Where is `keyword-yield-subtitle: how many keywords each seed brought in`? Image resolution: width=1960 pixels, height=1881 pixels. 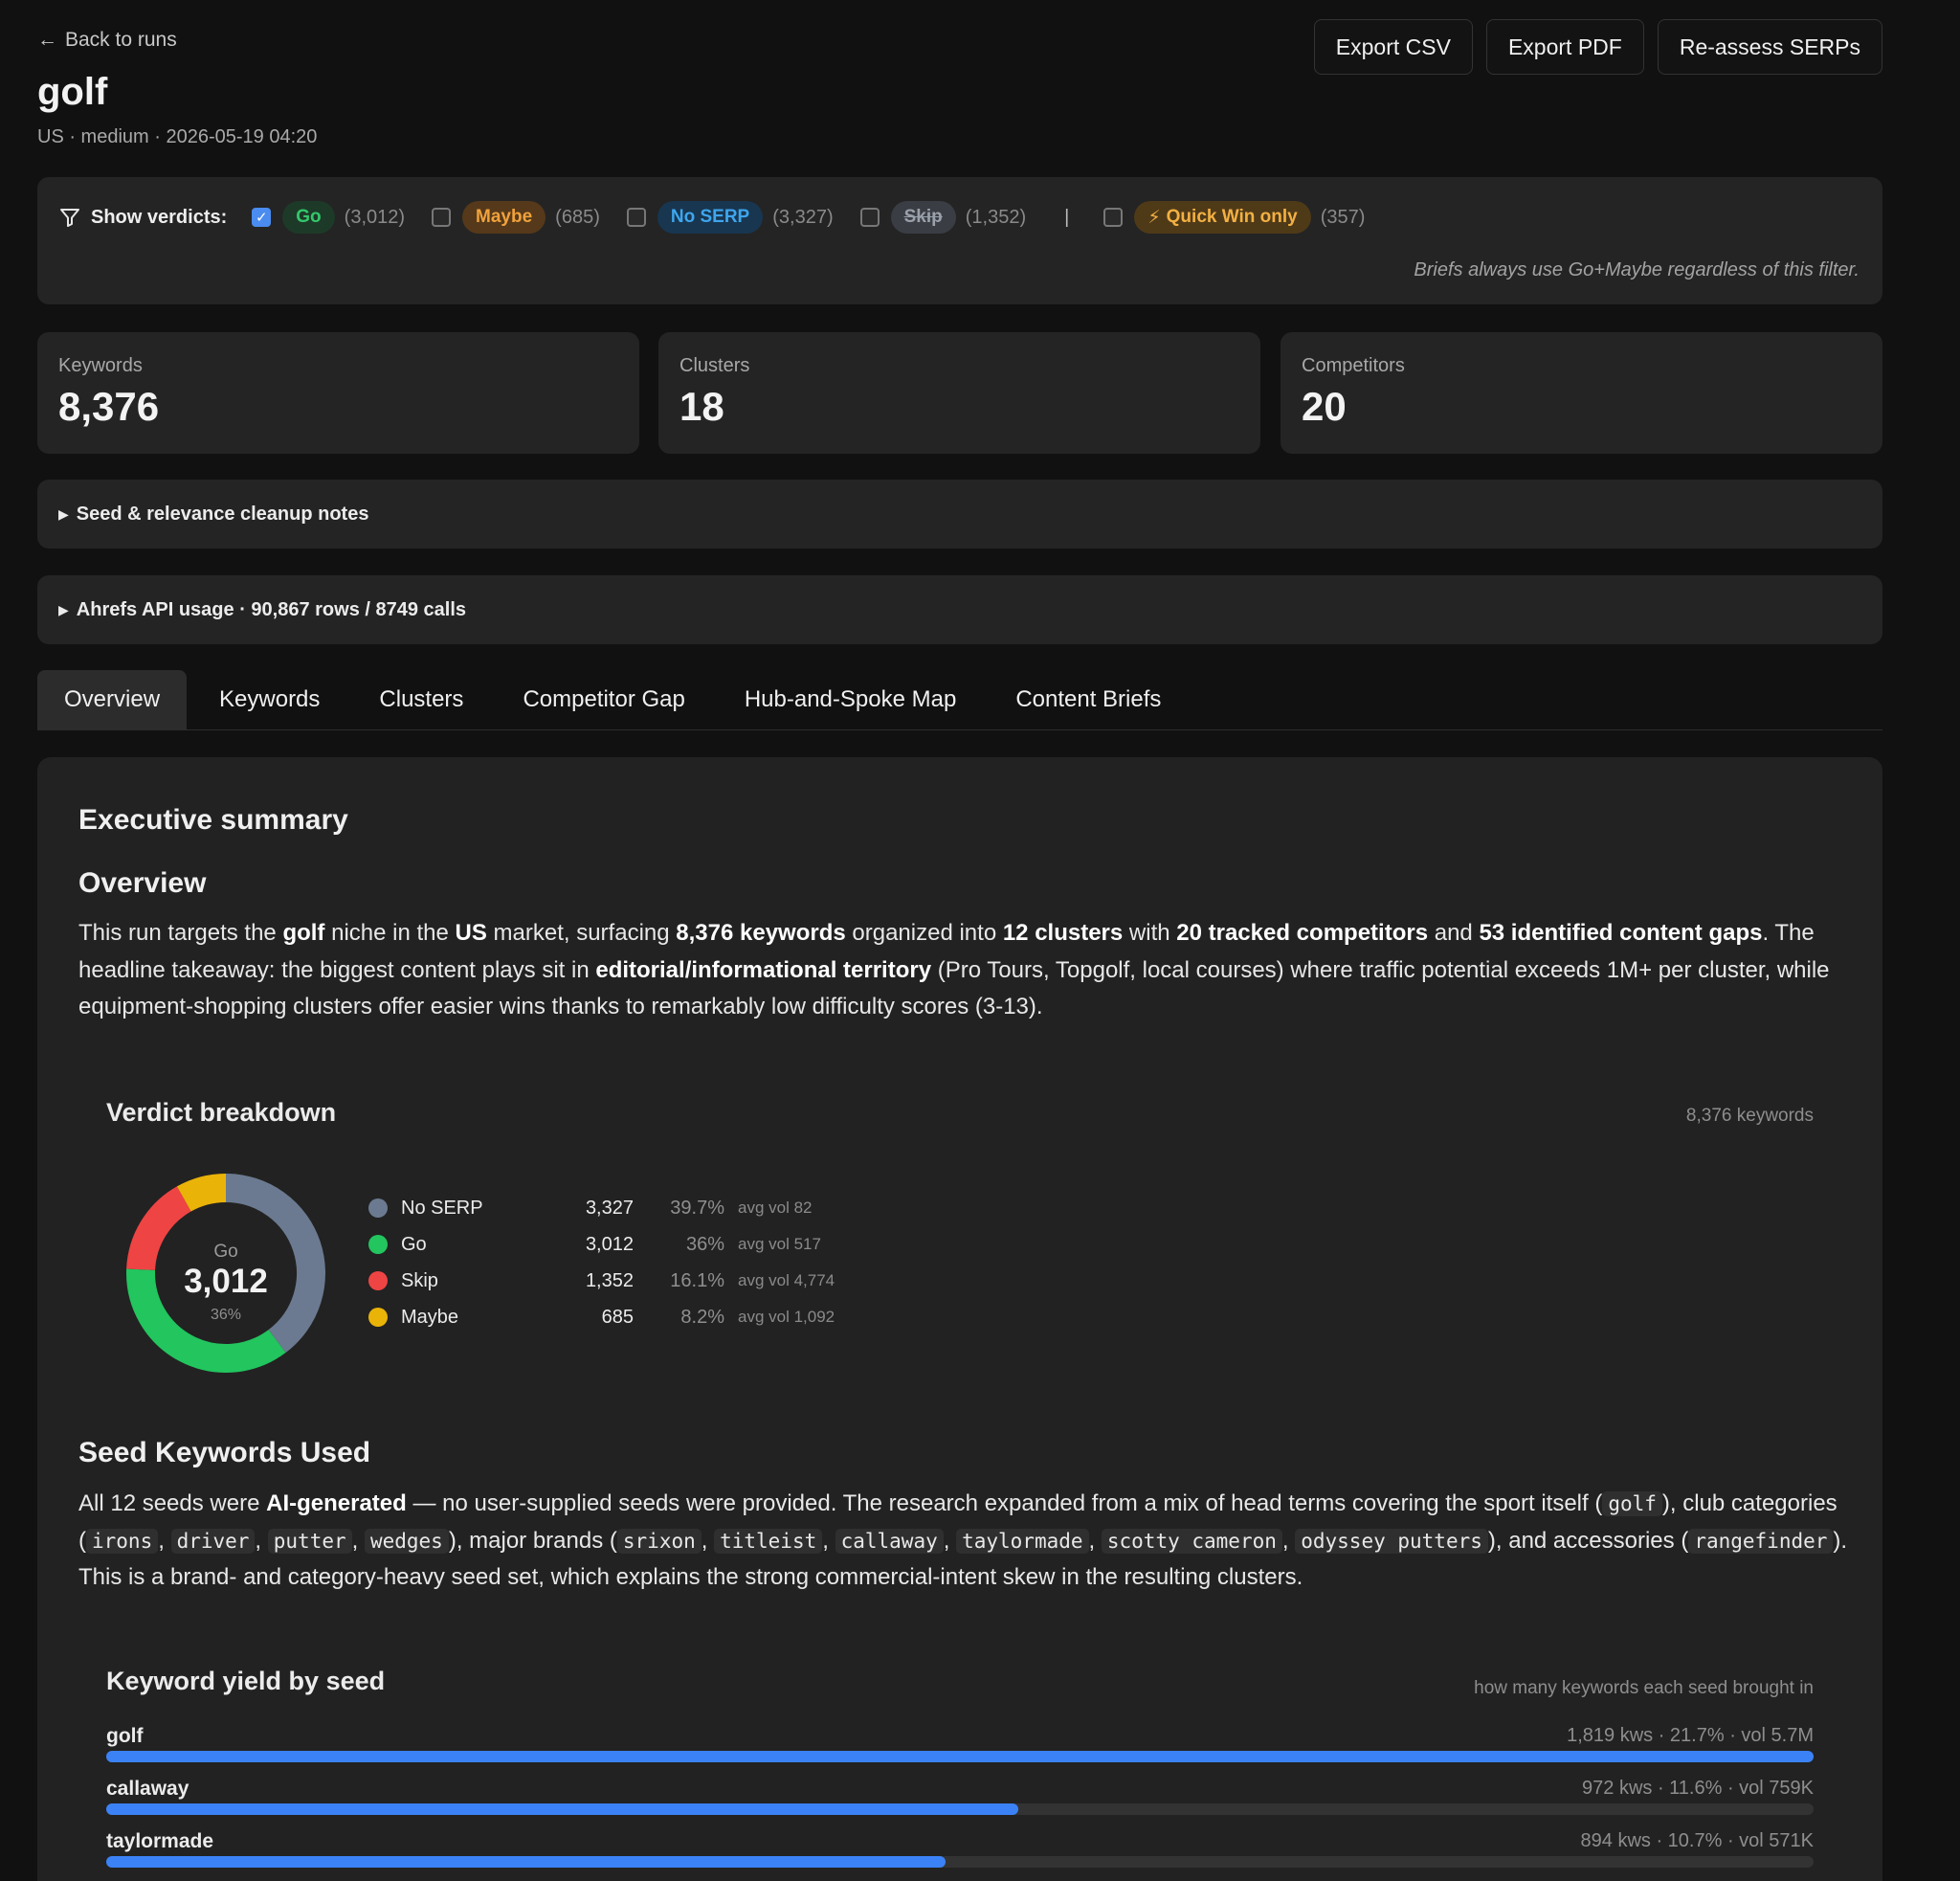
keyword-yield-subtitle: how many keywords each seed brought in is located at coordinates (1644, 1688).